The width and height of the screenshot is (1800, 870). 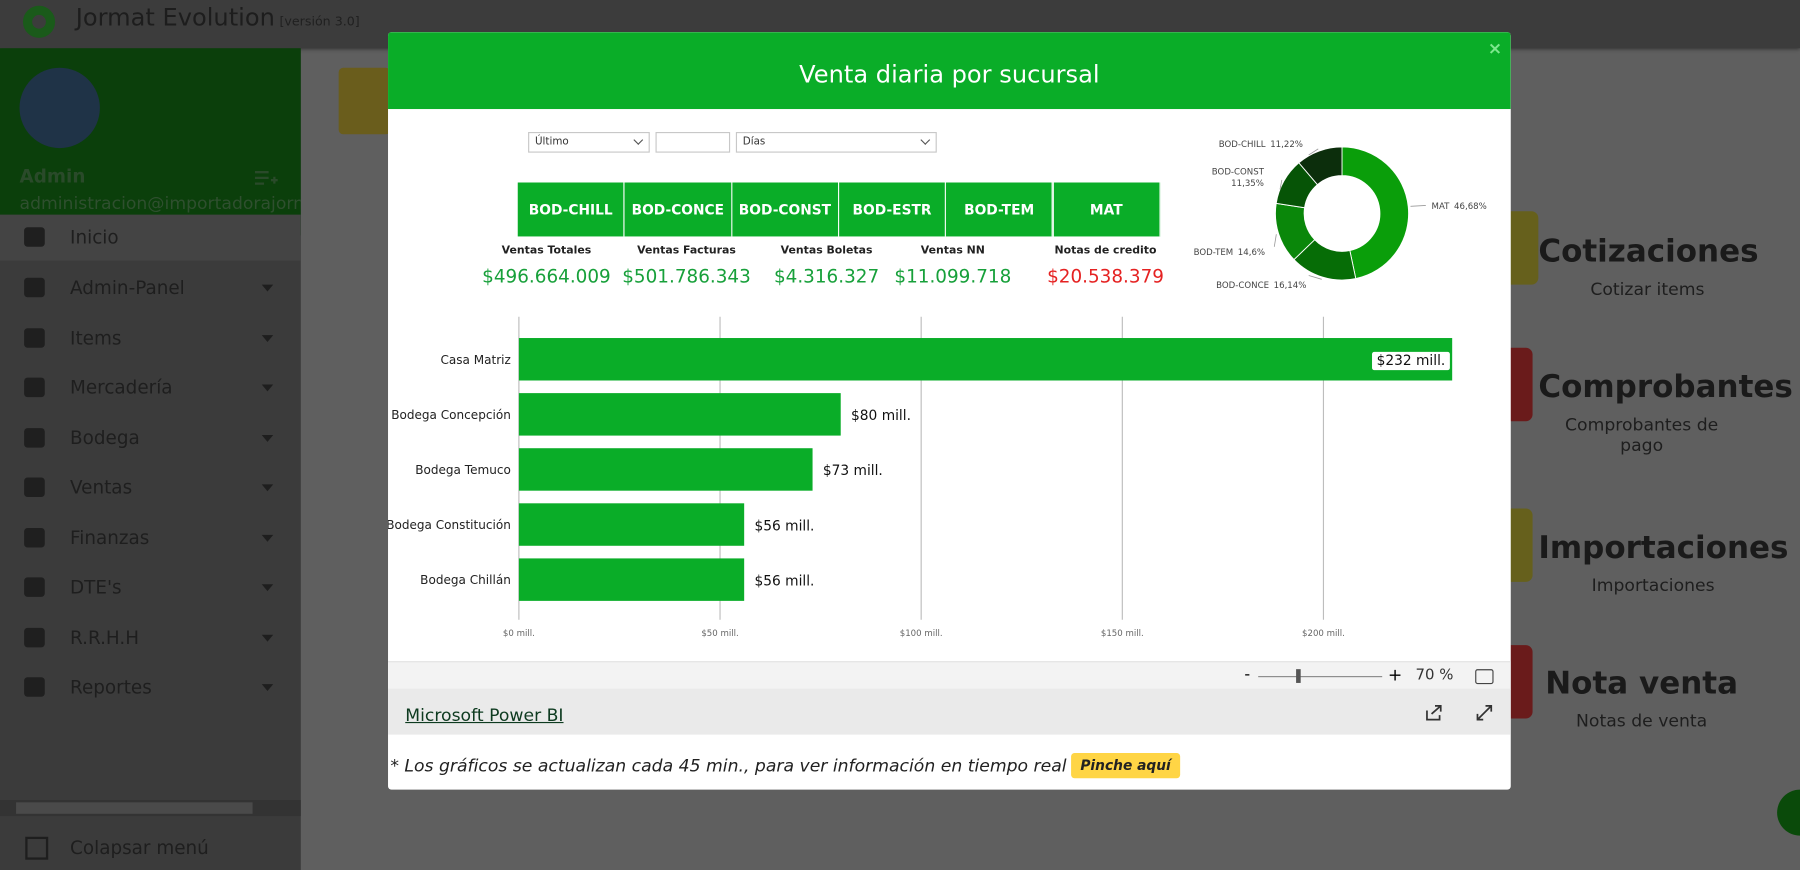 I want to click on menu-item: Finanzas, so click(x=150, y=538).